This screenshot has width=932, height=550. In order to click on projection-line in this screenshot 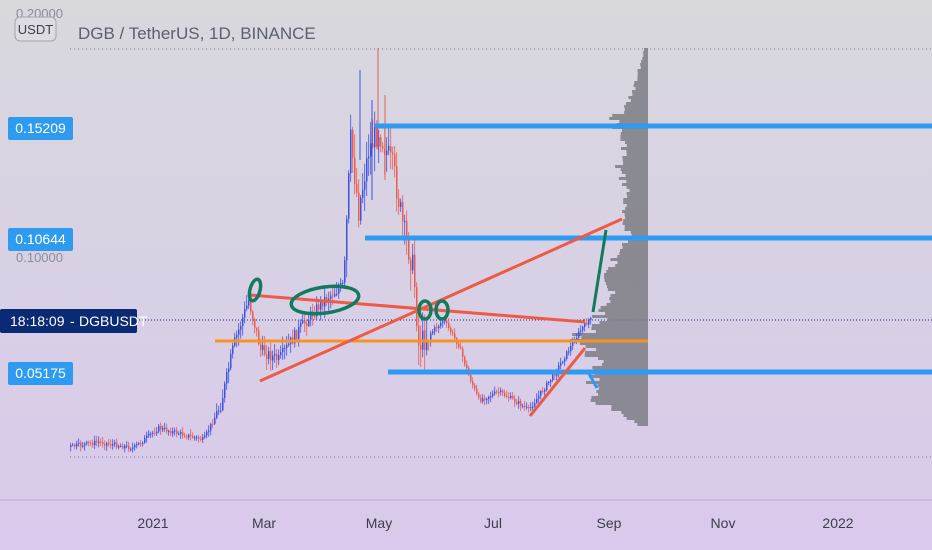, I will do `click(599, 271)`.